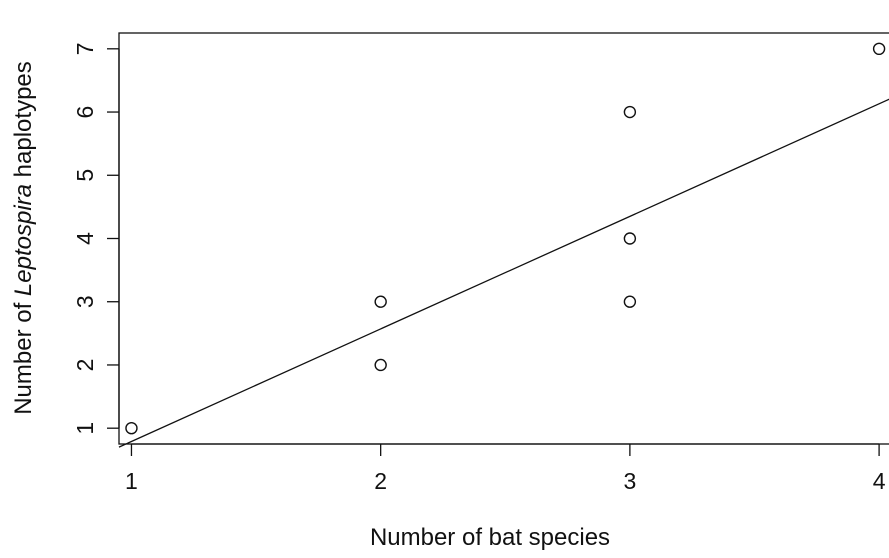  What do you see at coordinates (85, 428) in the screenshot?
I see `y-tick-label: 1` at bounding box center [85, 428].